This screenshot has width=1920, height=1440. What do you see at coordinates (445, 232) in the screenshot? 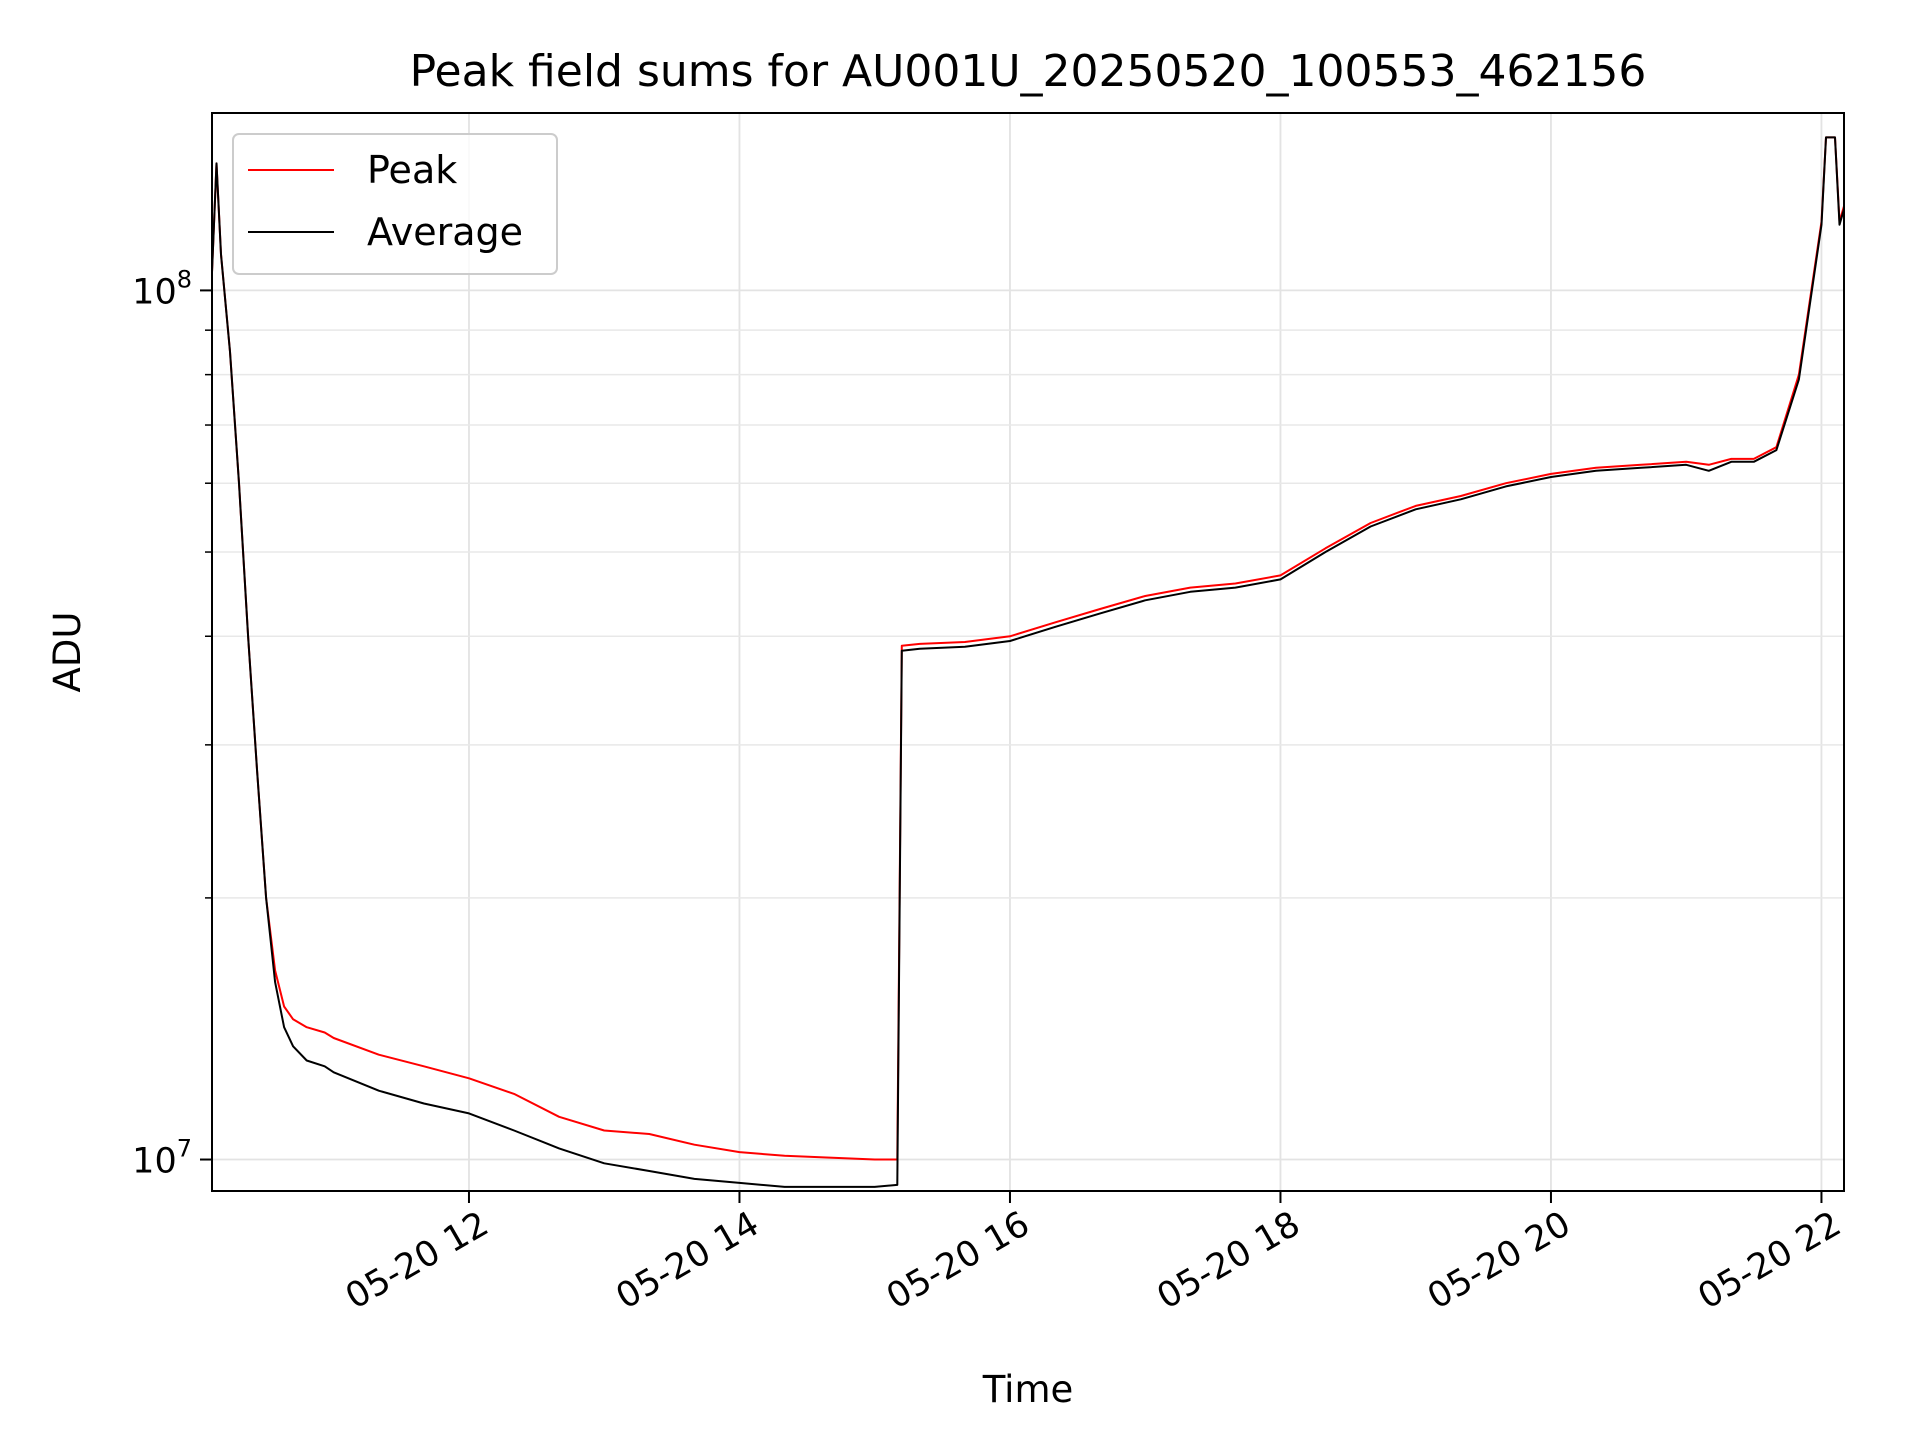
I see `legend-label-average: Average` at bounding box center [445, 232].